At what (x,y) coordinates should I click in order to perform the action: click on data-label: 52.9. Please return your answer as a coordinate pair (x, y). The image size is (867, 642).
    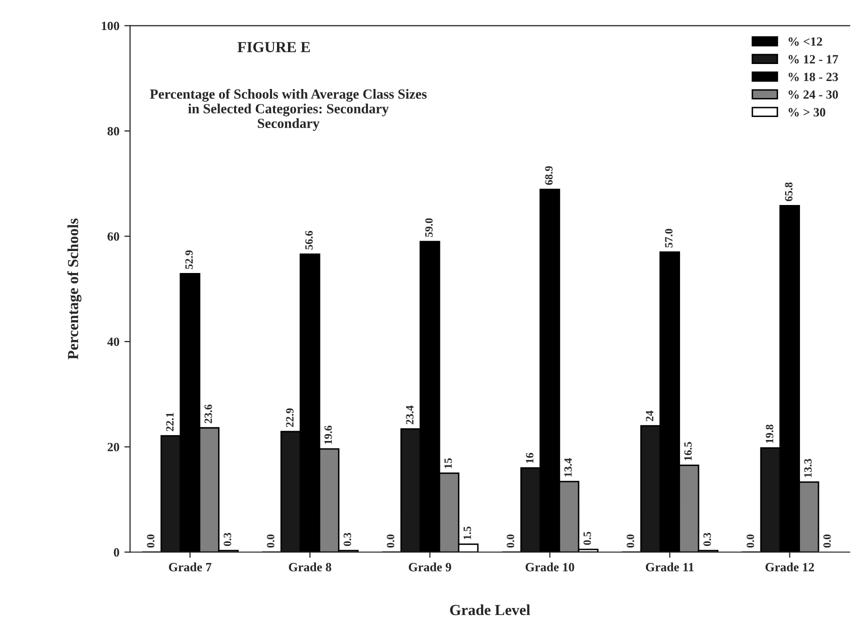
    Looking at the image, I should click on (189, 260).